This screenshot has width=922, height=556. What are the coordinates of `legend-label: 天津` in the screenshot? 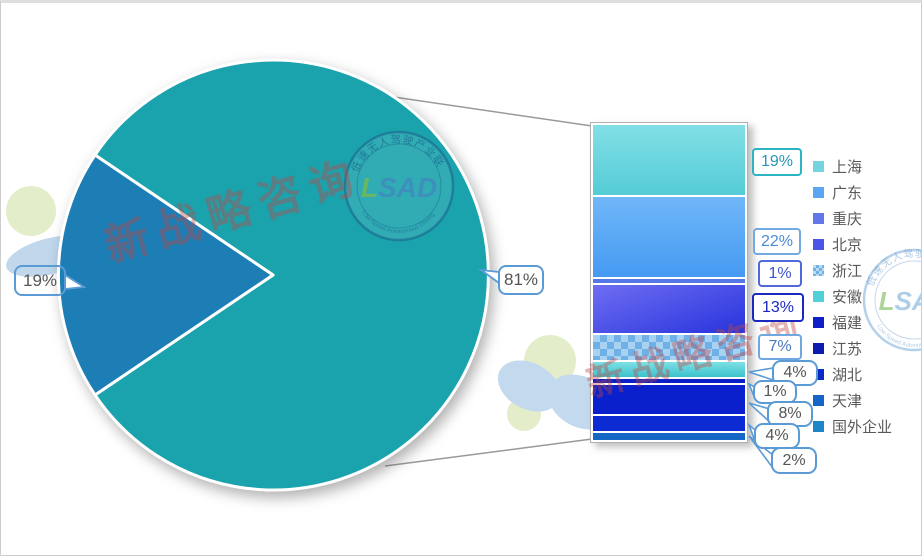 It's located at (847, 401).